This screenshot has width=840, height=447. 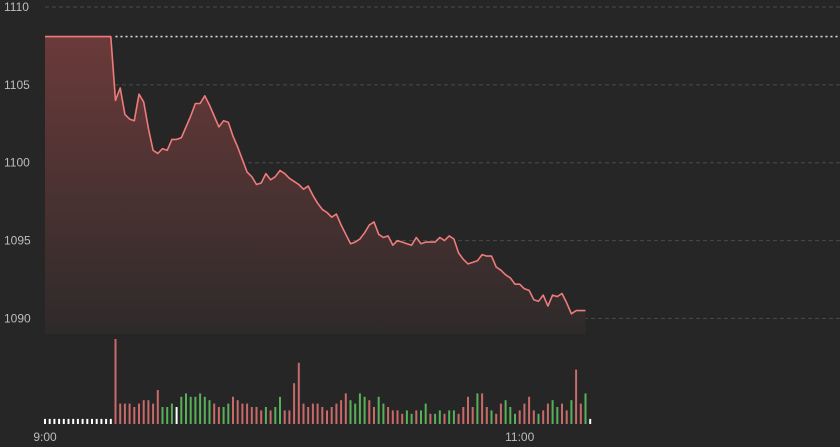 What do you see at coordinates (45, 437) in the screenshot?
I see `x-tick-label: 9:00` at bounding box center [45, 437].